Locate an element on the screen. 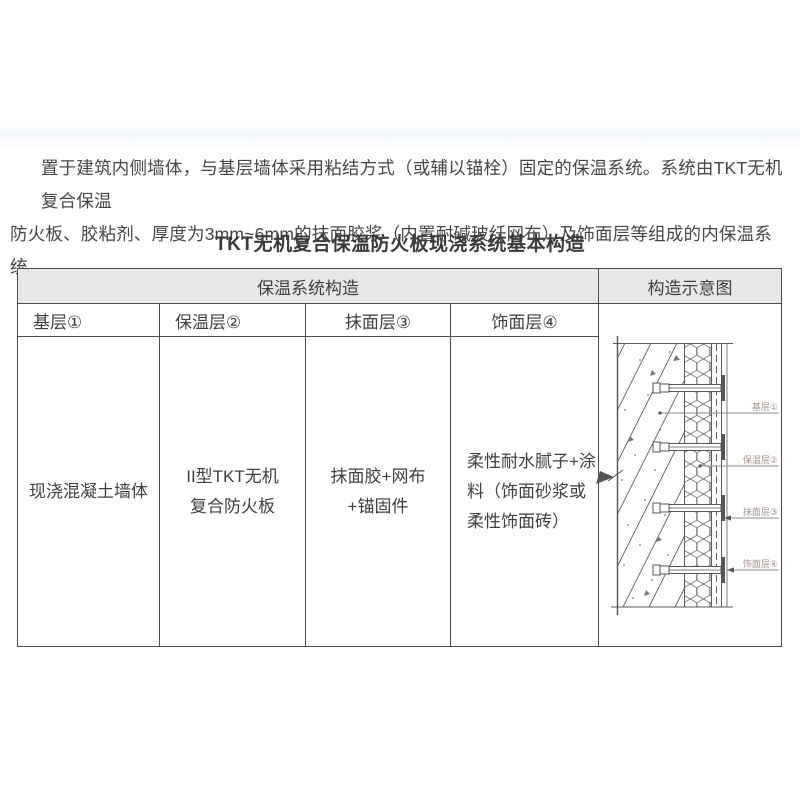  construction-diagram: 基层① 保温层② 抹面层③ 饰面层④ is located at coordinates (687, 475).